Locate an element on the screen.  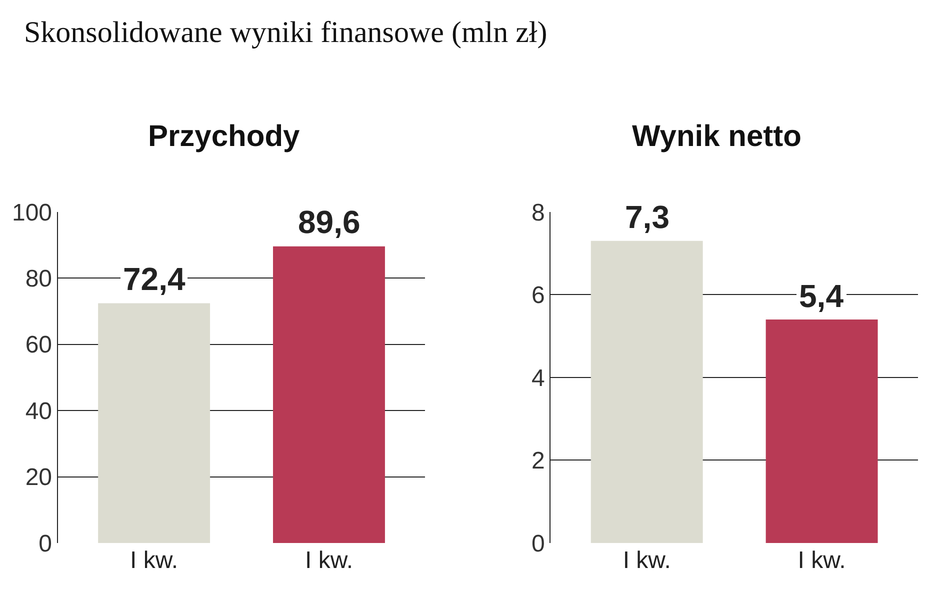
y-tick-label: 100 is located at coordinates (32, 212).